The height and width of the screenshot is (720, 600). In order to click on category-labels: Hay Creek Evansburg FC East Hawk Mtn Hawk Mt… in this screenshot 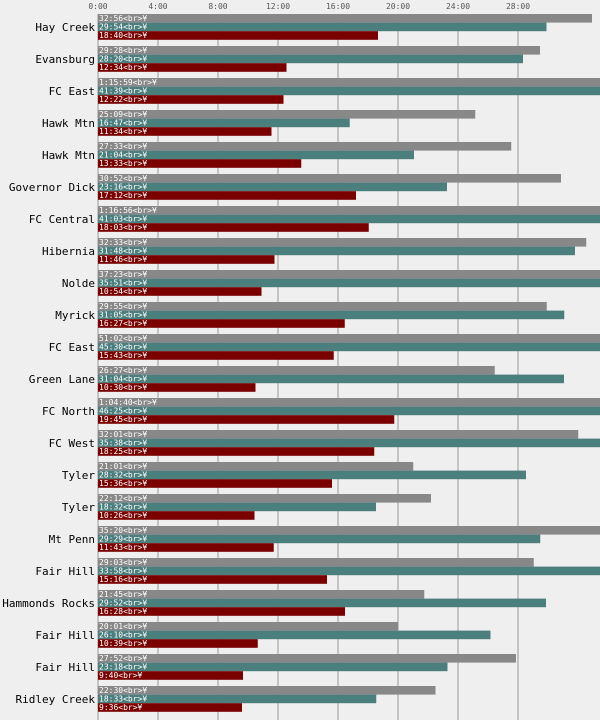, I will do `click(48, 363)`.